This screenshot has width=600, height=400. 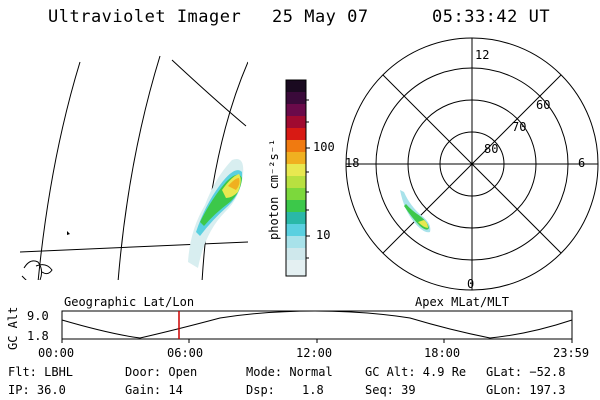 What do you see at coordinates (289, 372) in the screenshot?
I see `mode-info: Mode: Normal` at bounding box center [289, 372].